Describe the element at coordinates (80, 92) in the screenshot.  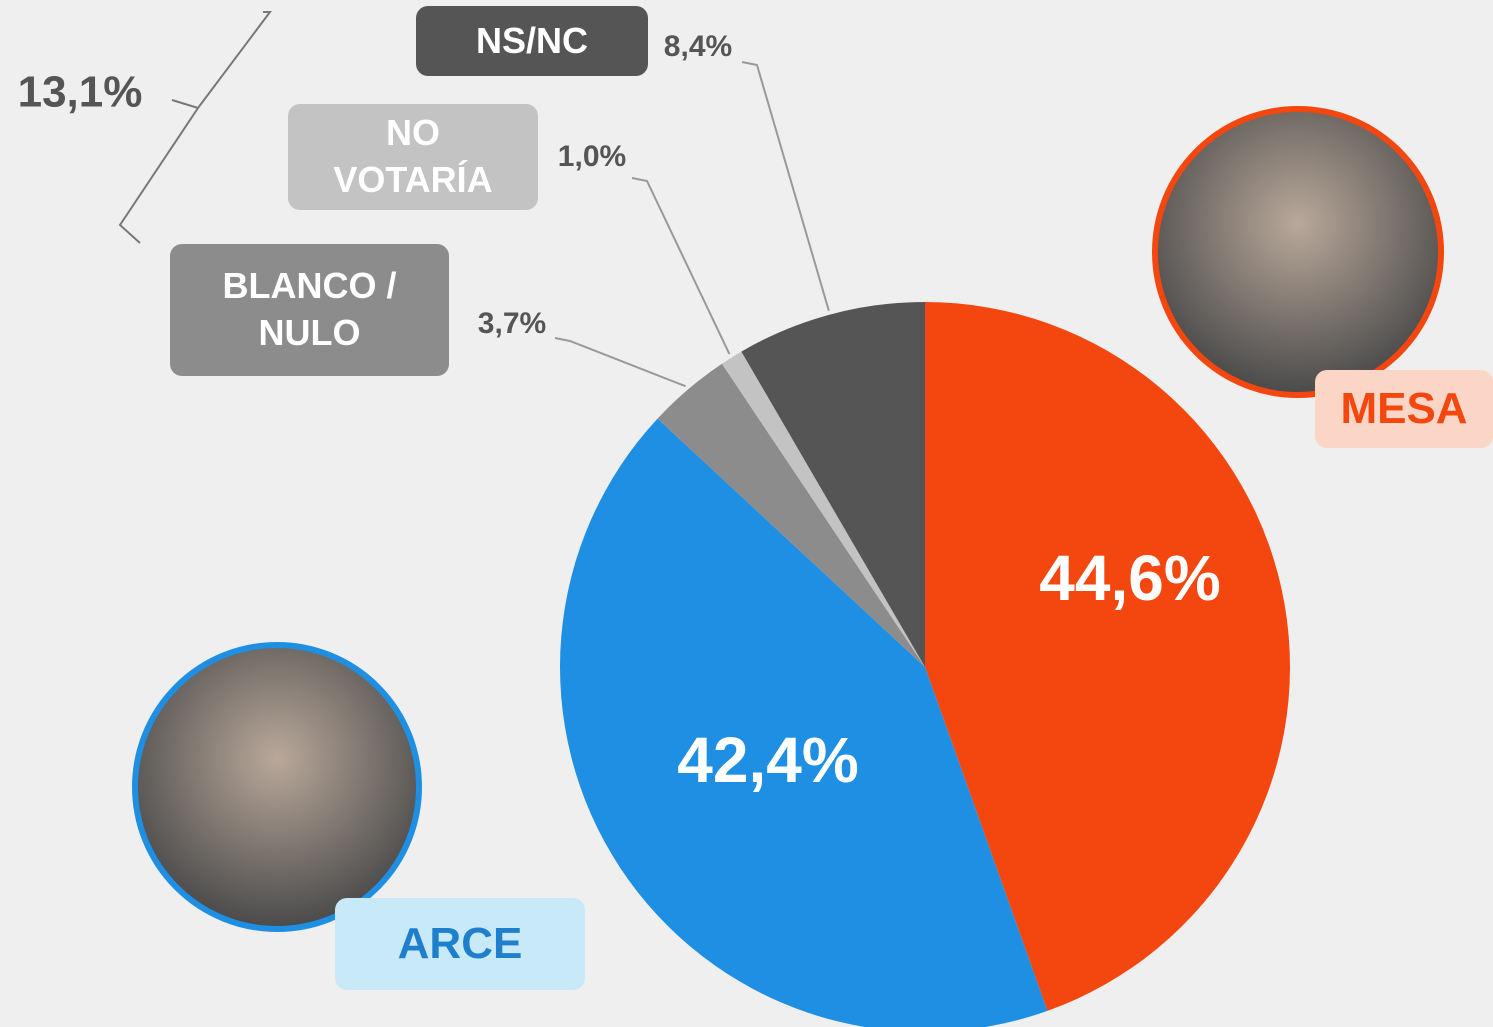
I see `annotation: 13,1%` at that location.